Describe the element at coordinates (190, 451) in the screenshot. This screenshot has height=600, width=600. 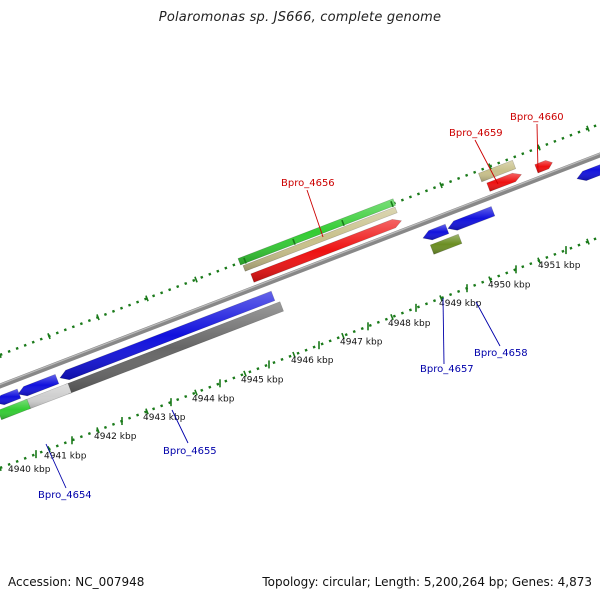
I see `gene-label-Bpro_4655: Bpro_4655` at that location.